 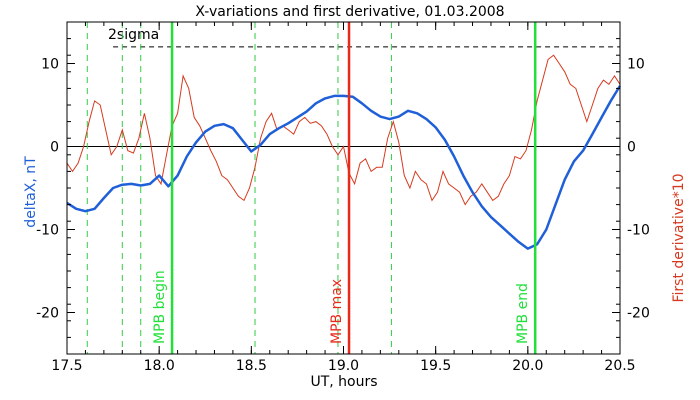 What do you see at coordinates (631, 148) in the screenshot?
I see `y-tick-label-right: 0` at bounding box center [631, 148].